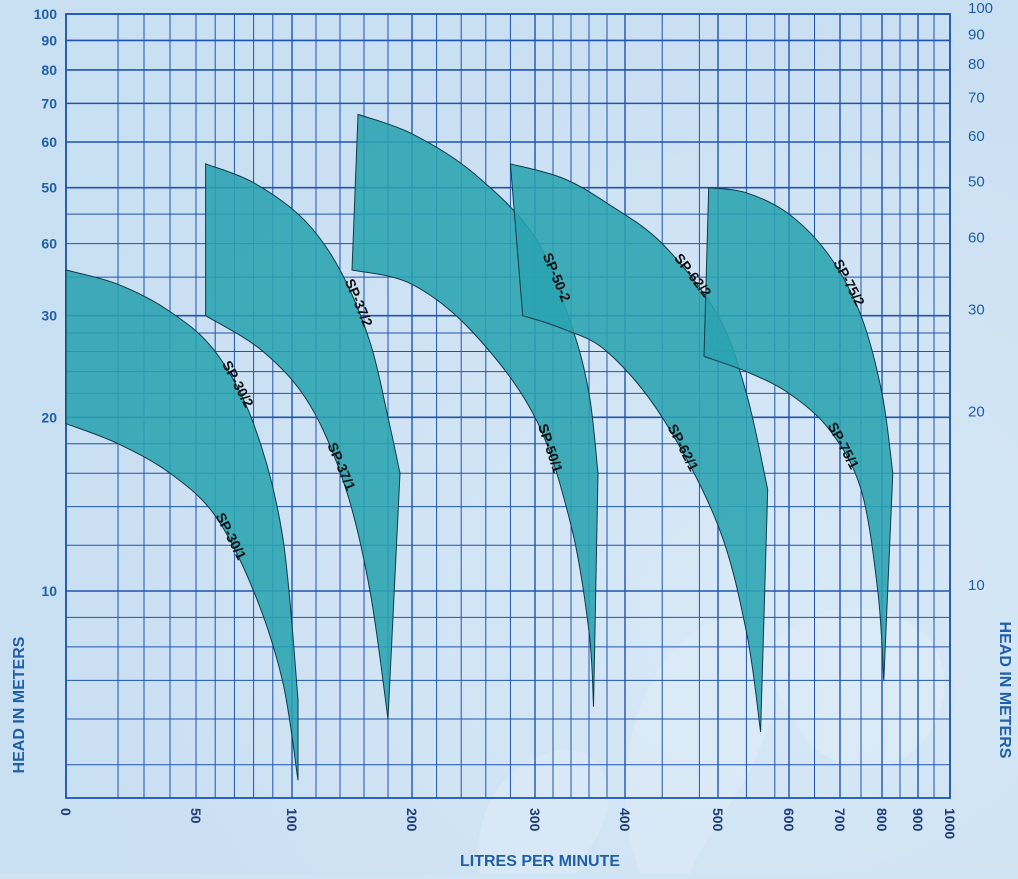 This screenshot has width=1018, height=879. Describe the element at coordinates (19, 704) in the screenshot. I see `y-axis-title-left: HEAD IN METERS` at that location.